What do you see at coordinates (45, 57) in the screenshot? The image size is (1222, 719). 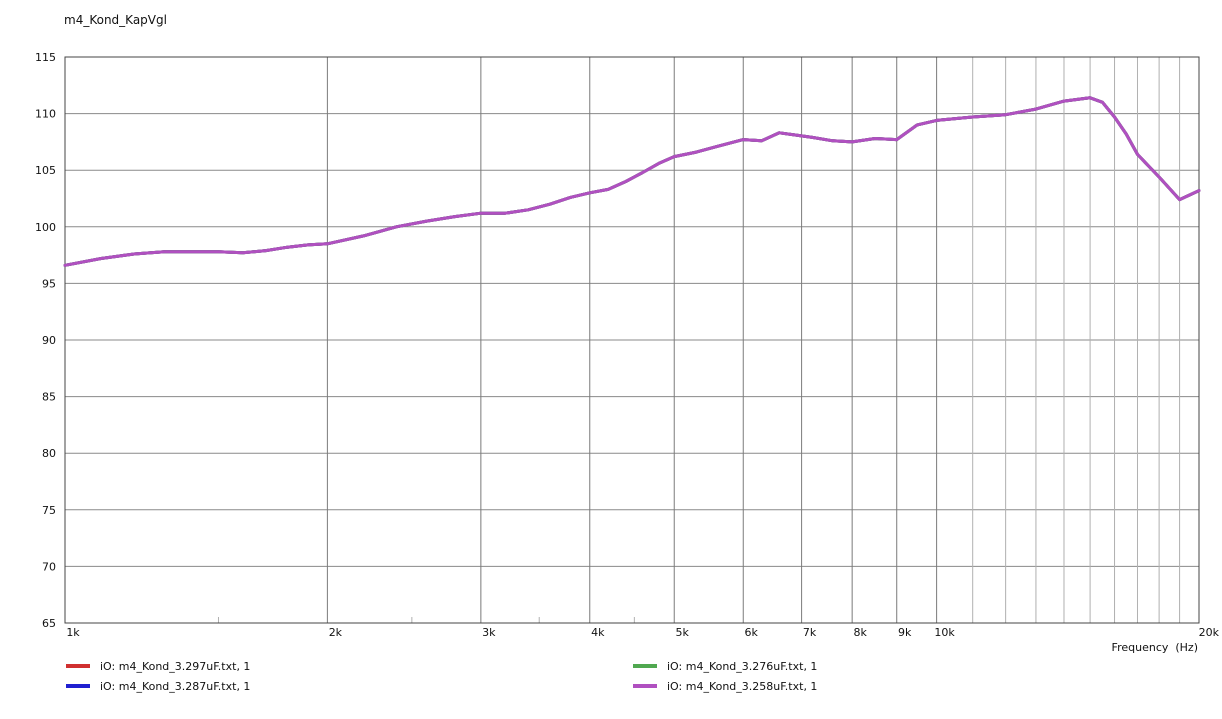 I see `y-tick-label: 115` at bounding box center [45, 57].